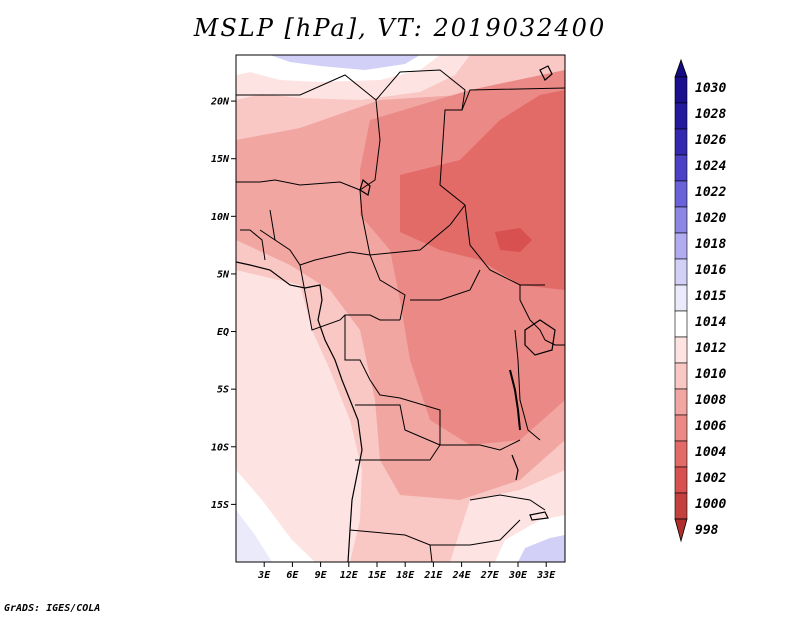  What do you see at coordinates (710, 504) in the screenshot?
I see `colorbar-label: 1000` at bounding box center [710, 504].